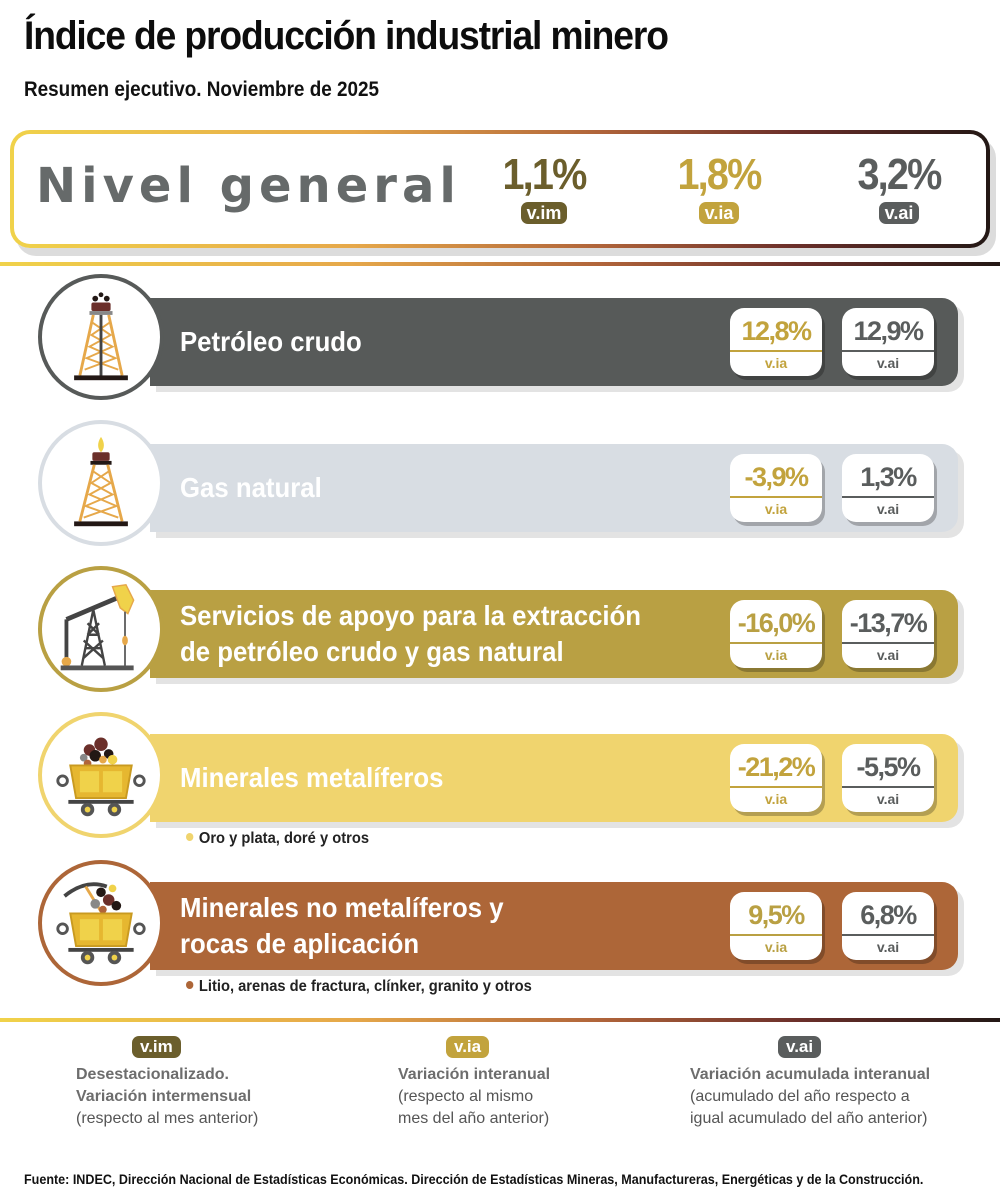 This screenshot has width=1000, height=1203. I want to click on vai-chip: 6,8% v.ai, so click(888, 926).